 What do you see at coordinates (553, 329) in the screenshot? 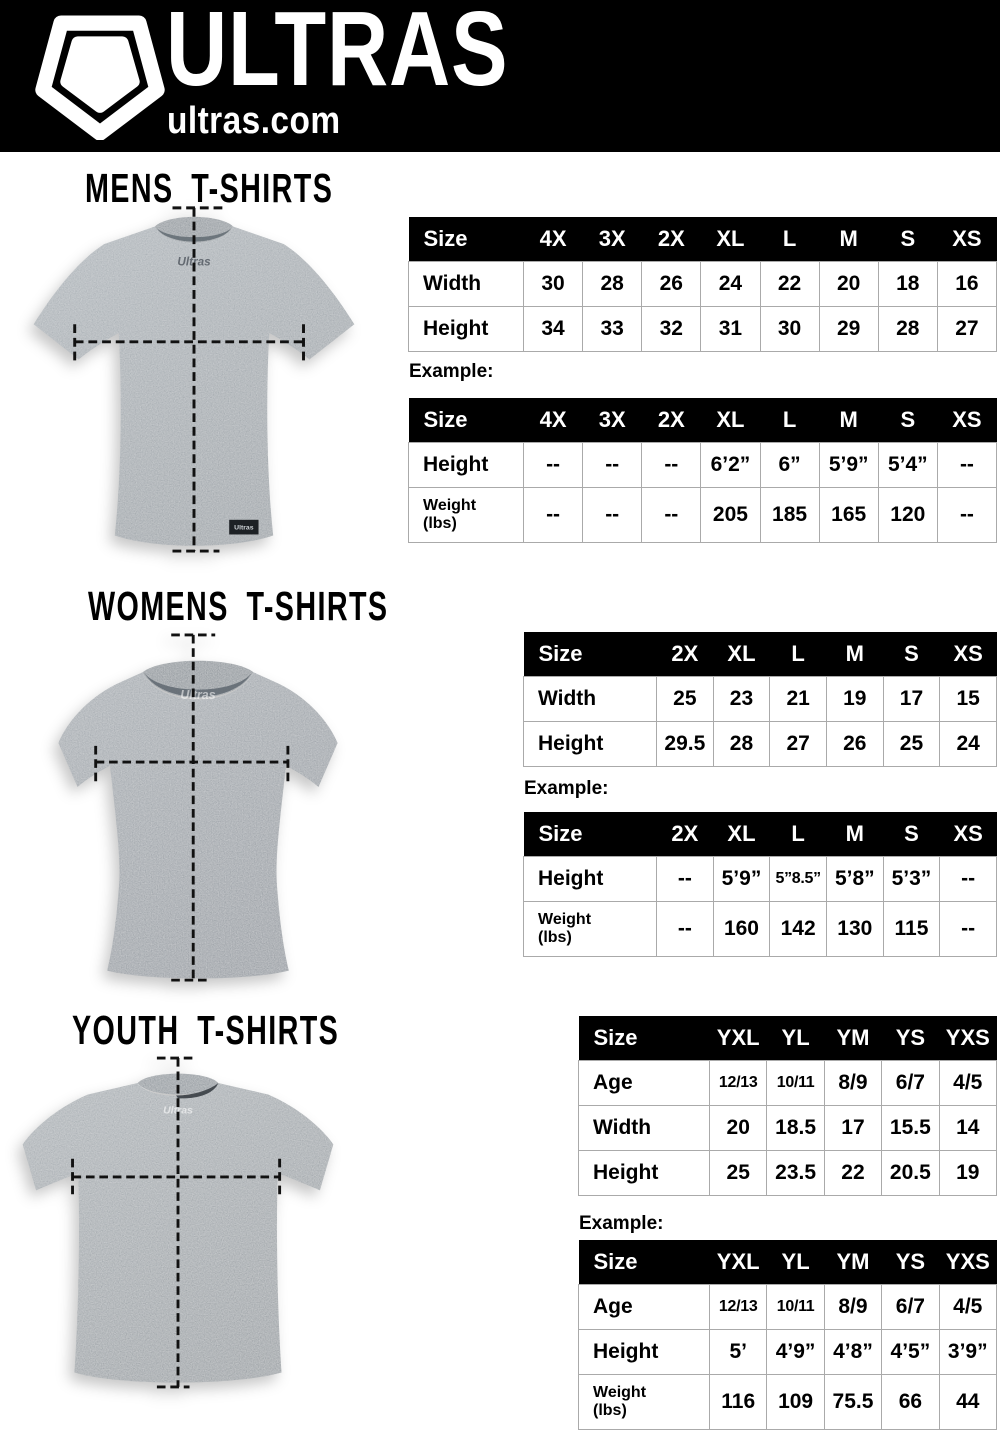
I see `value-cell: 34` at bounding box center [553, 329].